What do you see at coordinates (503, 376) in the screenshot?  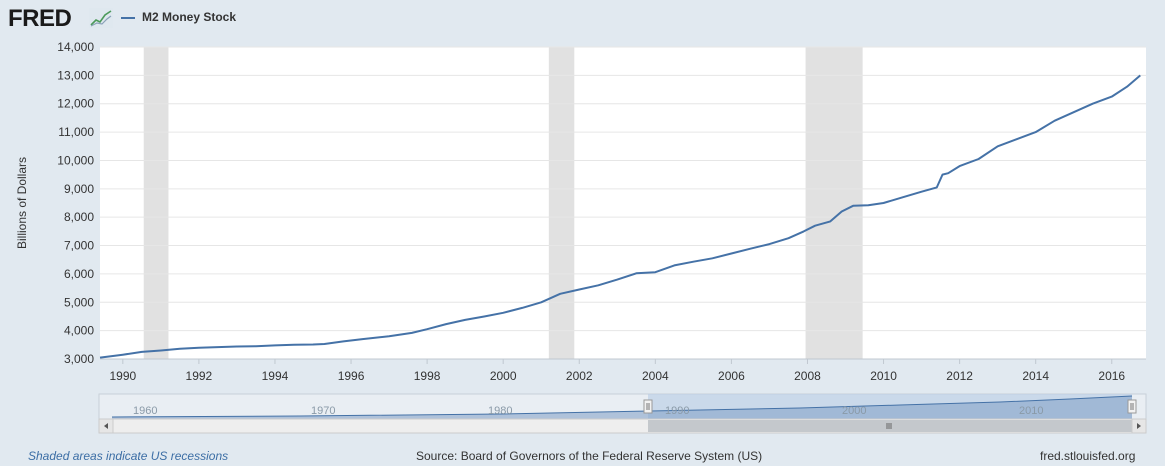 I see `x-tick-label: 2000` at bounding box center [503, 376].